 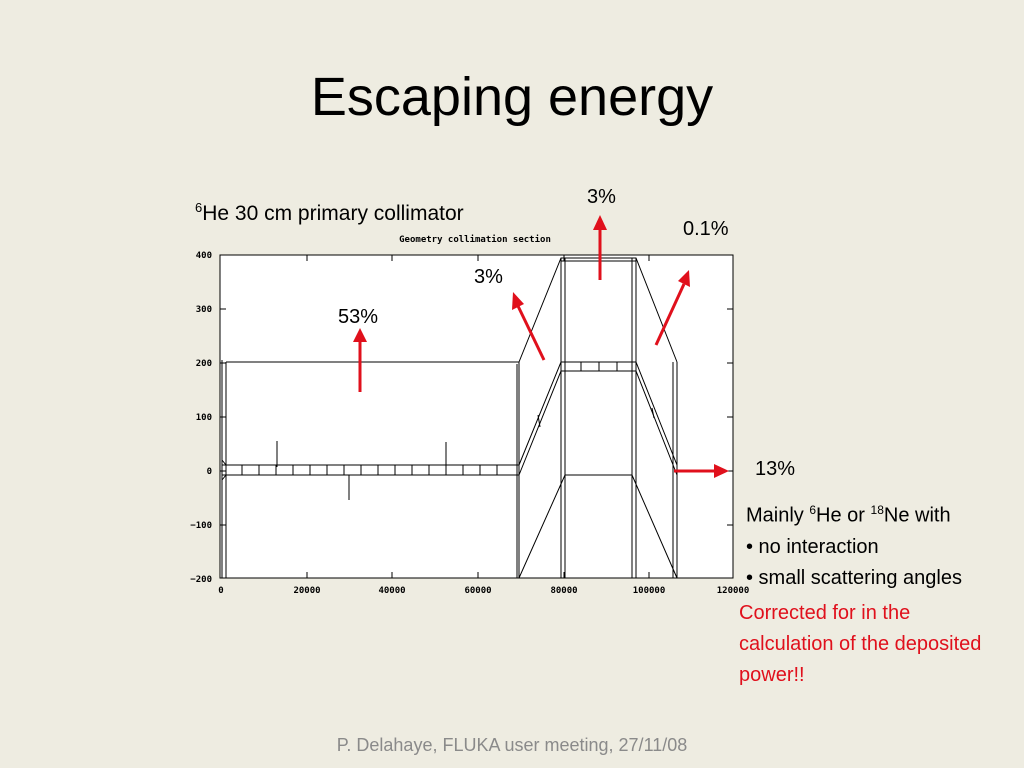 I want to click on y-tick-label: 400, so click(x=204, y=256).